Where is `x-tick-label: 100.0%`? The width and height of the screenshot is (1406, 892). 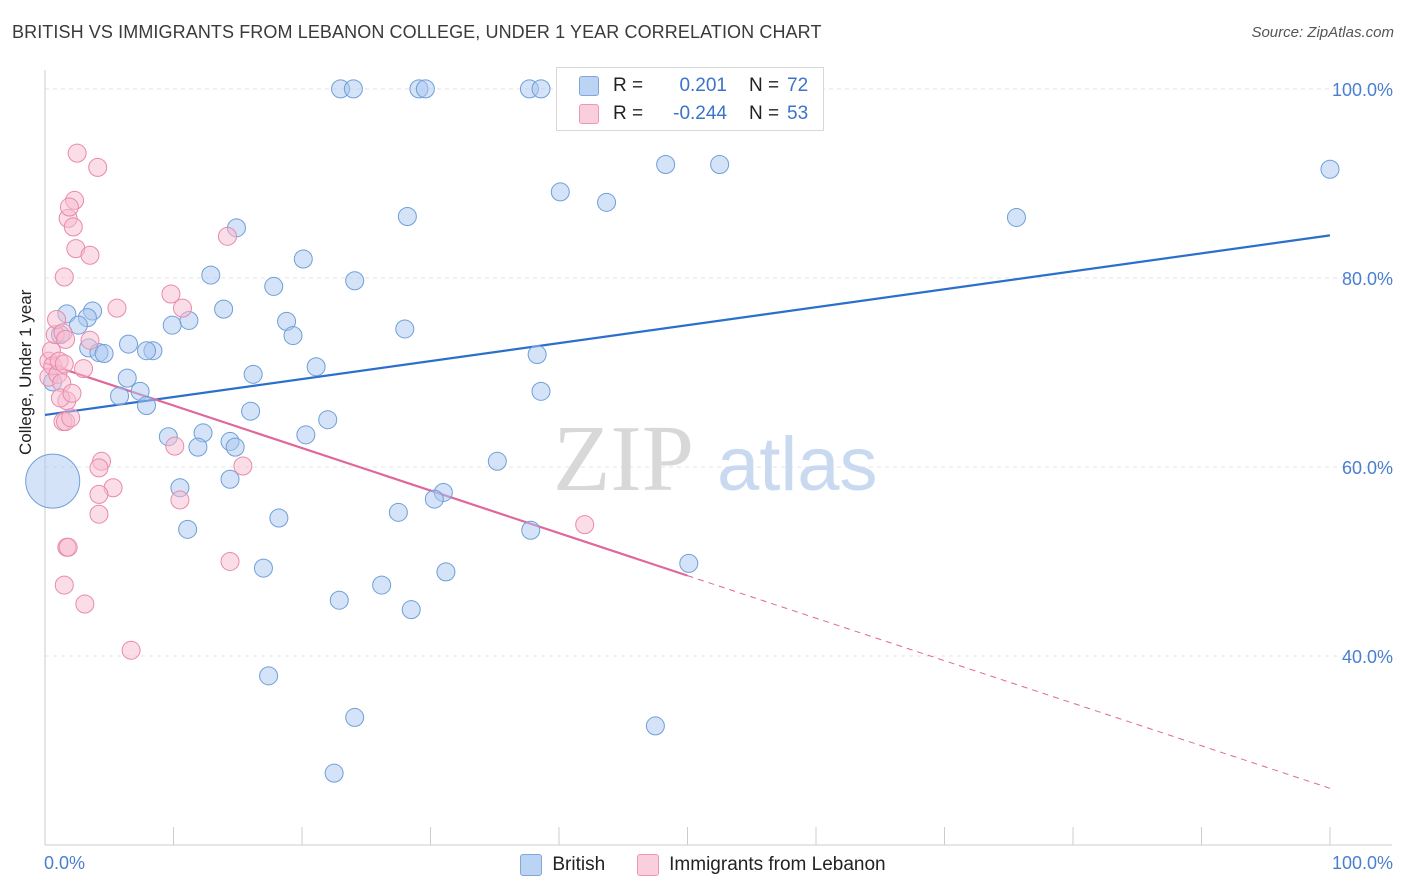
x-tick-label: 100.0% is located at coordinates (1362, 863).